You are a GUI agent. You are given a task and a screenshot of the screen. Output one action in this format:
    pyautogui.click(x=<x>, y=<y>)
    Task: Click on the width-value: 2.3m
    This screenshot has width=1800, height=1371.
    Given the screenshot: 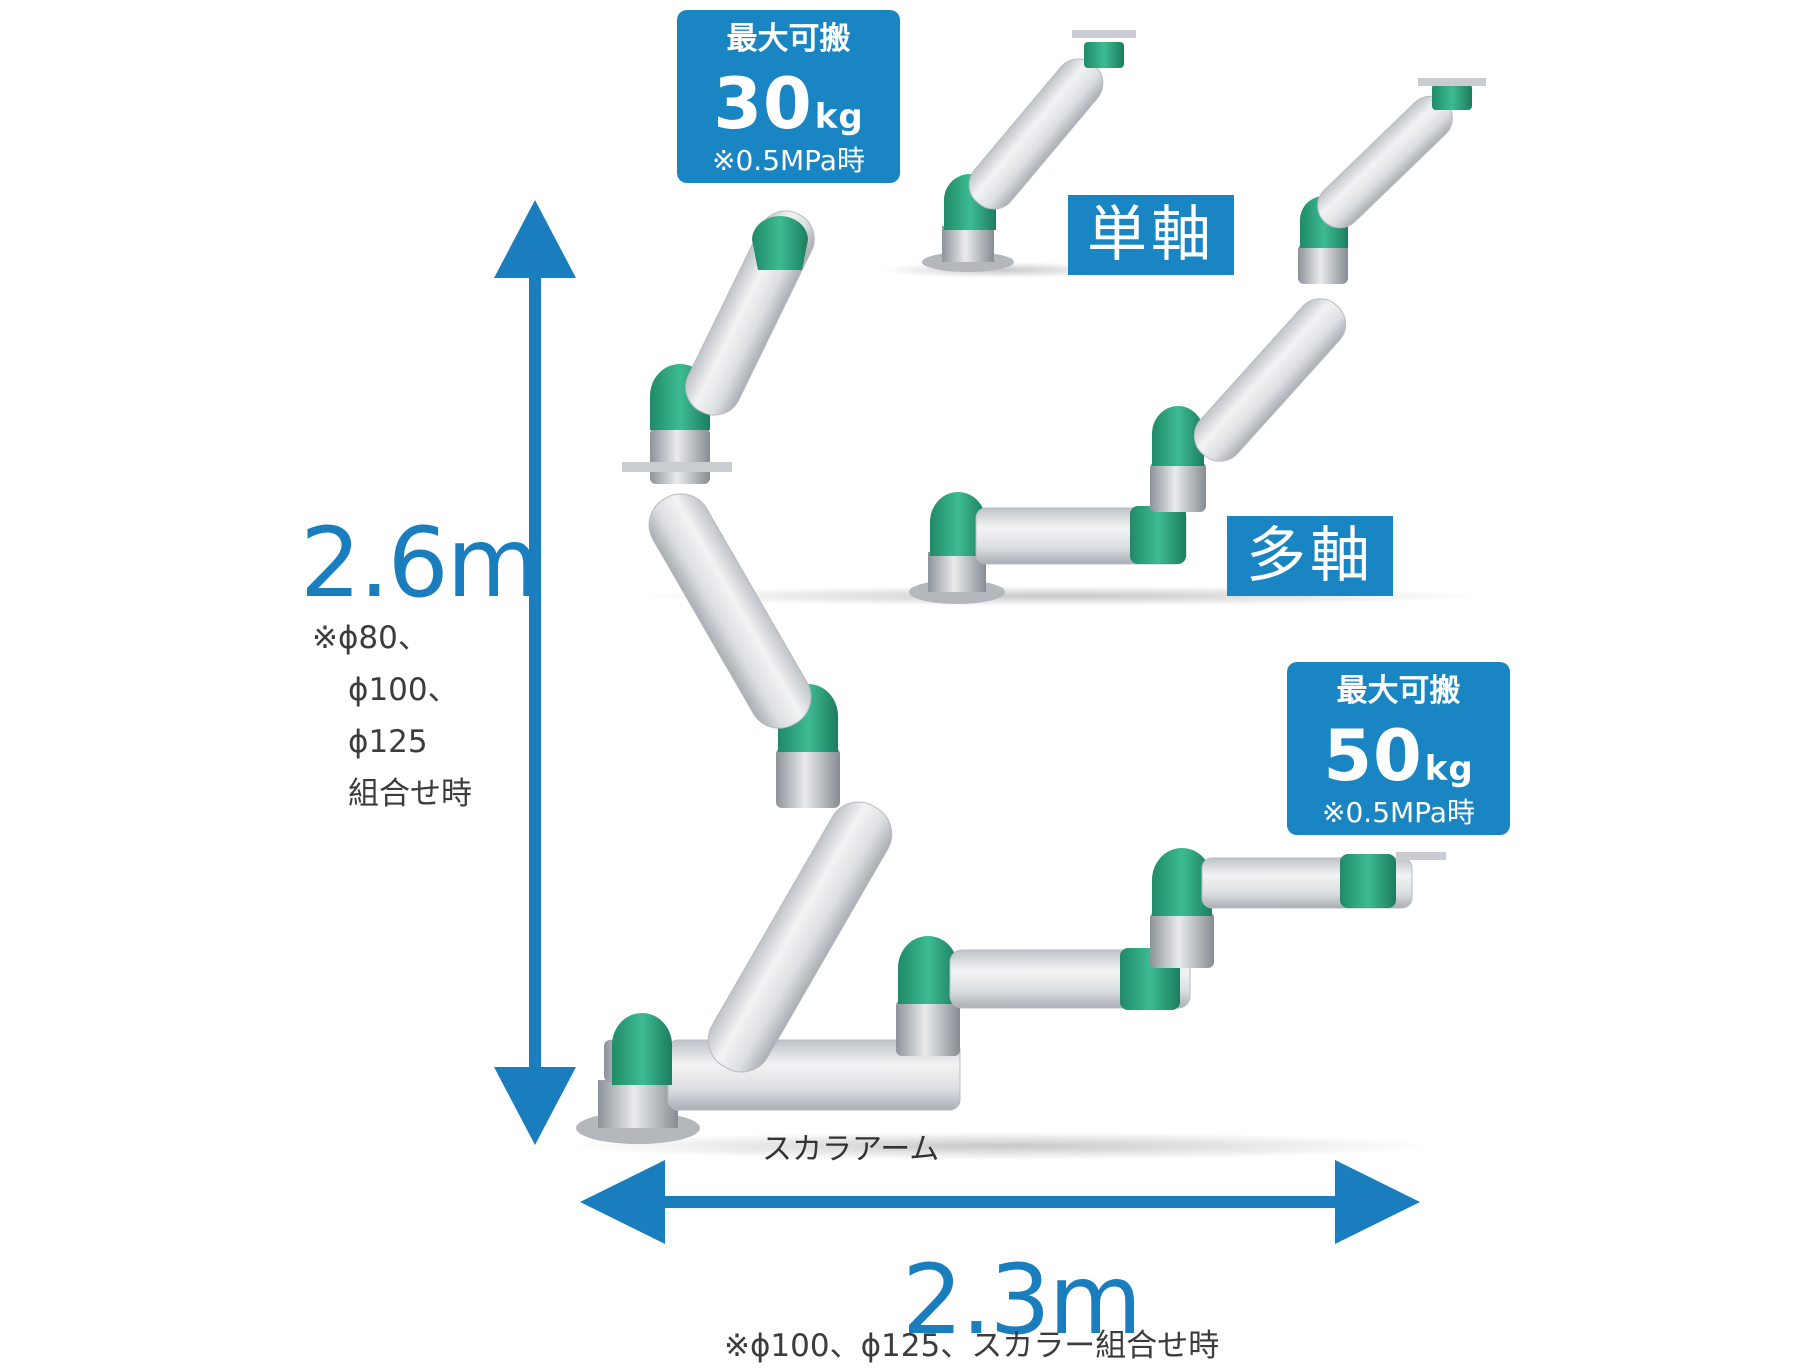 What is the action you would take?
    pyautogui.click(x=1022, y=1300)
    